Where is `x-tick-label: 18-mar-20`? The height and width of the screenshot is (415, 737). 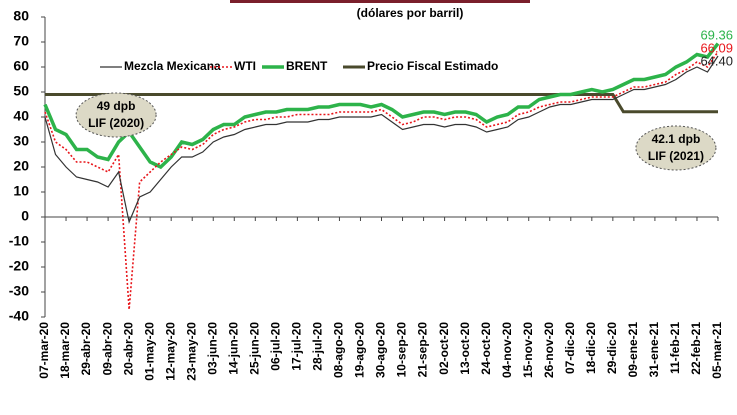
x-tick-label: 18-mar-20 is located at coordinates (65, 350).